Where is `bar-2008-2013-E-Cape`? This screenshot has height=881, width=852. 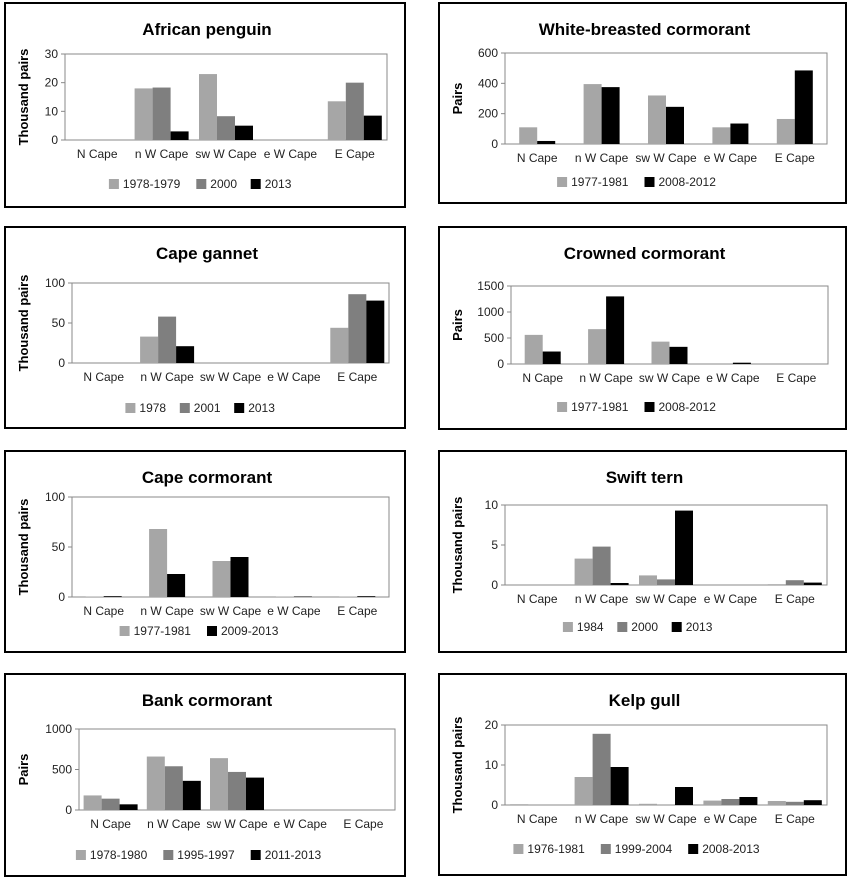
bar-2008-2013-E-Cape is located at coordinates (812, 802).